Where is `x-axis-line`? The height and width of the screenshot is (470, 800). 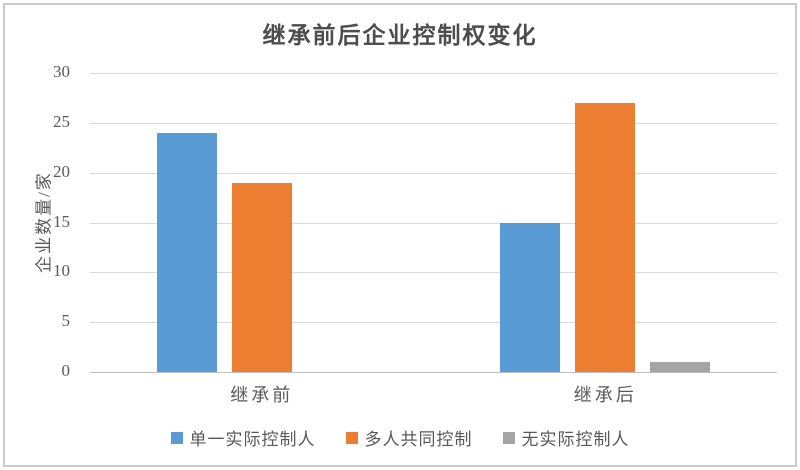
x-axis-line is located at coordinates (433, 372).